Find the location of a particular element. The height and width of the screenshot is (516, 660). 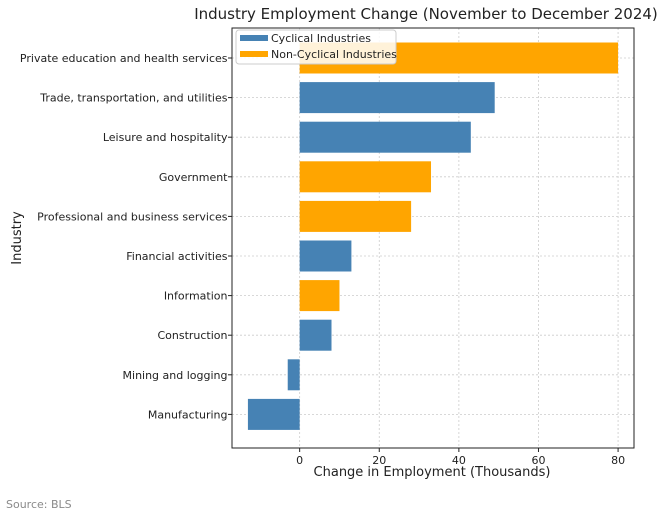

y-tick-label: Trade, transportation, and utilities is located at coordinates (133, 98).